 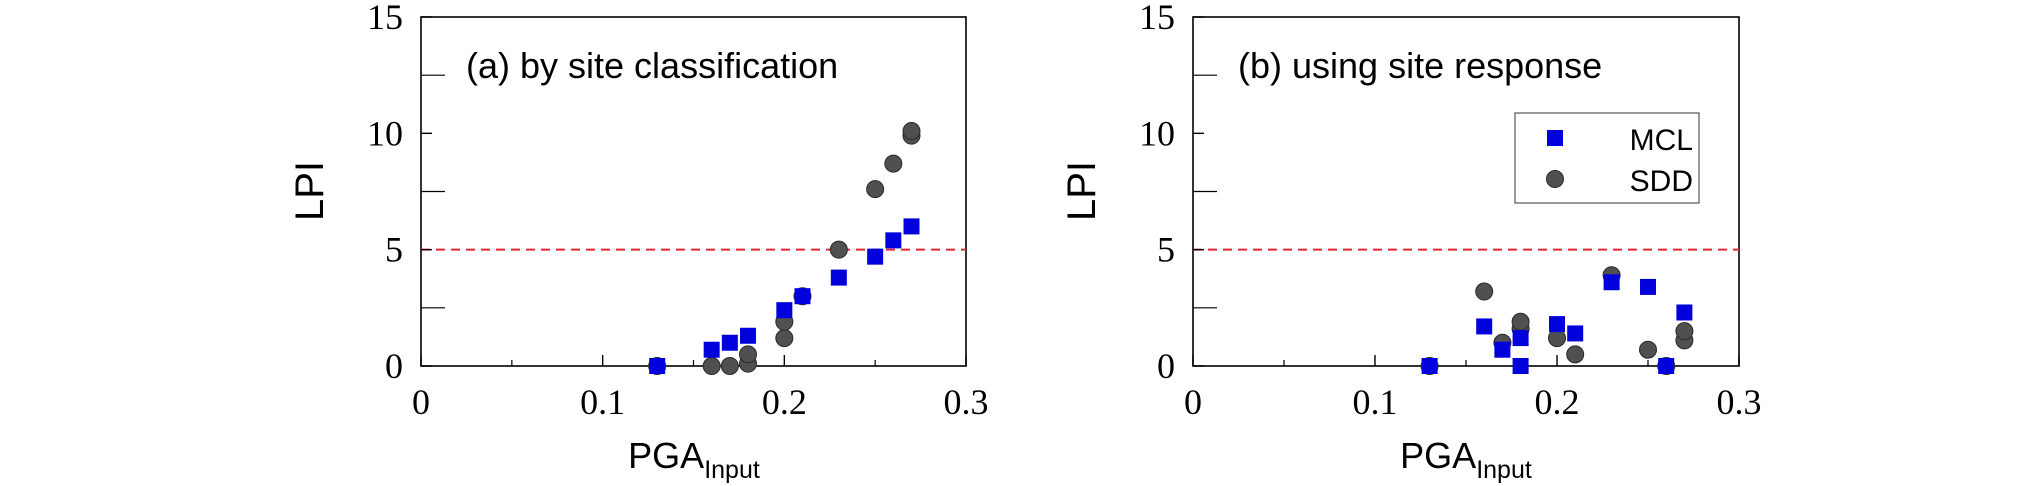 I want to click on panel-b-xlabel-sub: Input, so click(x=1504, y=470).